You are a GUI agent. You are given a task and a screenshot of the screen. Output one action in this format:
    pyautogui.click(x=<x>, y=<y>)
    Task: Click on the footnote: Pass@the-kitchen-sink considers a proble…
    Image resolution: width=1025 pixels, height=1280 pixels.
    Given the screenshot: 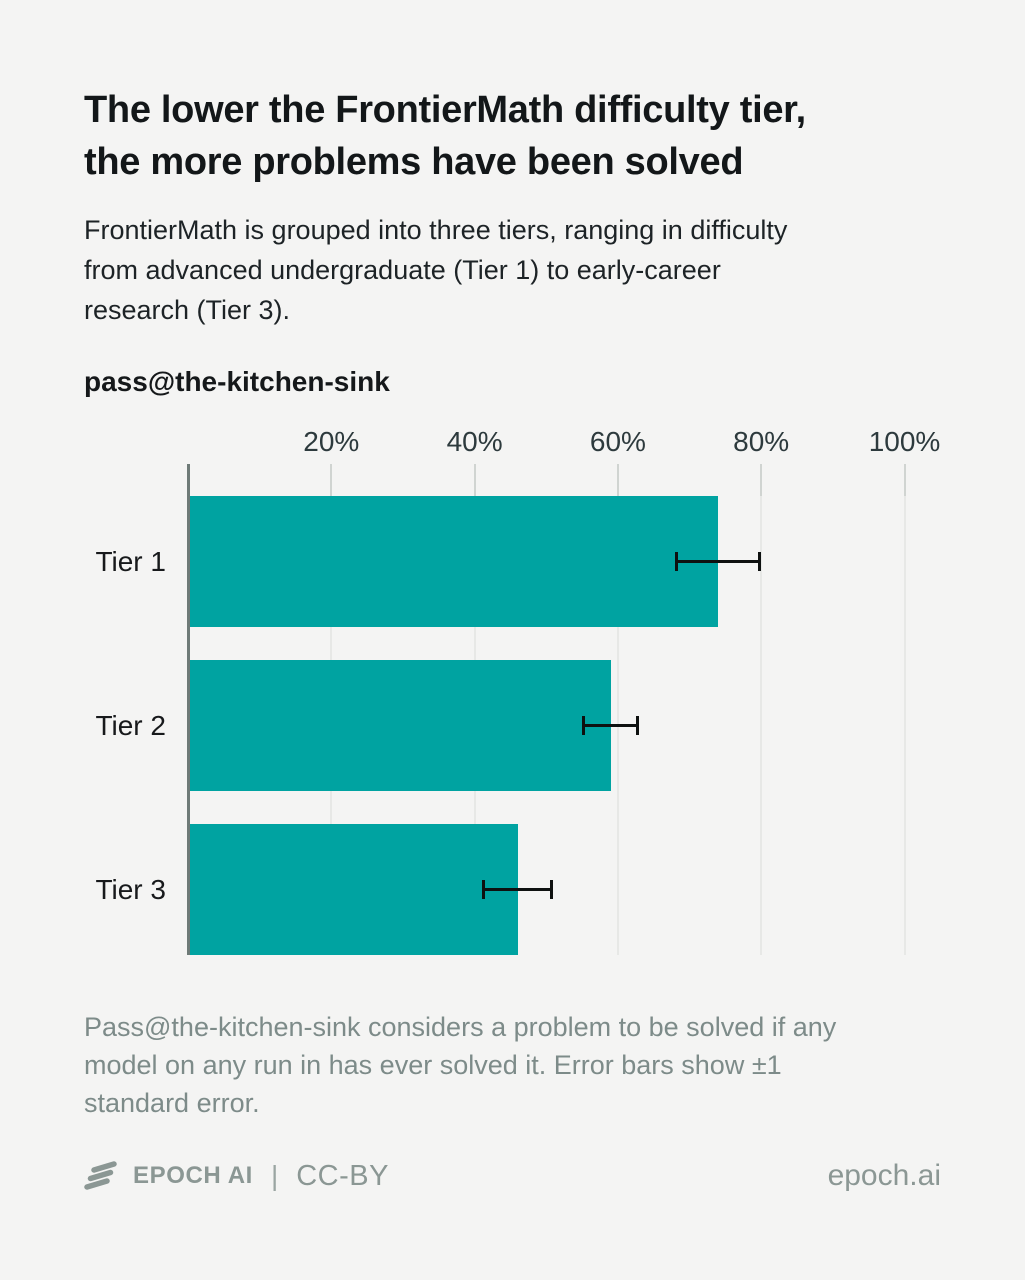 What is the action you would take?
    pyautogui.click(x=460, y=1065)
    